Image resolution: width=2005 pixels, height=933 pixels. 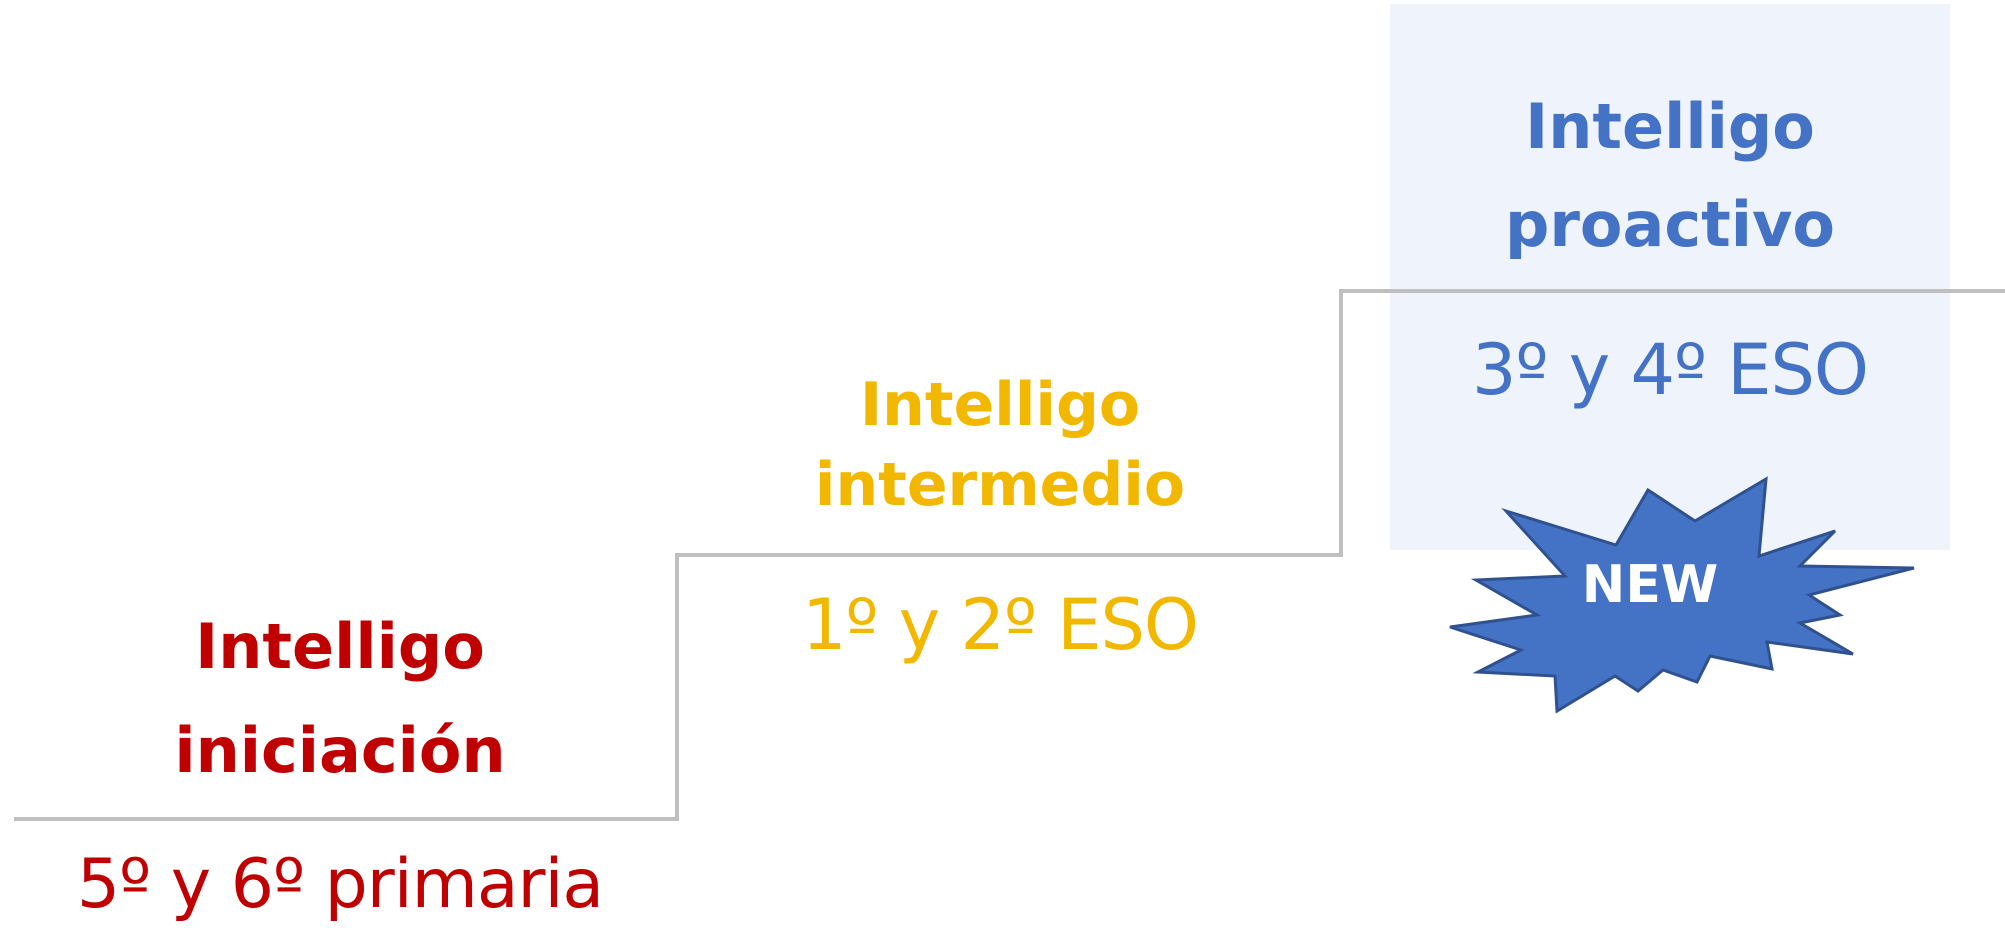 I want to click on level-title: Intelligo proactivo, so click(x=1670, y=176).